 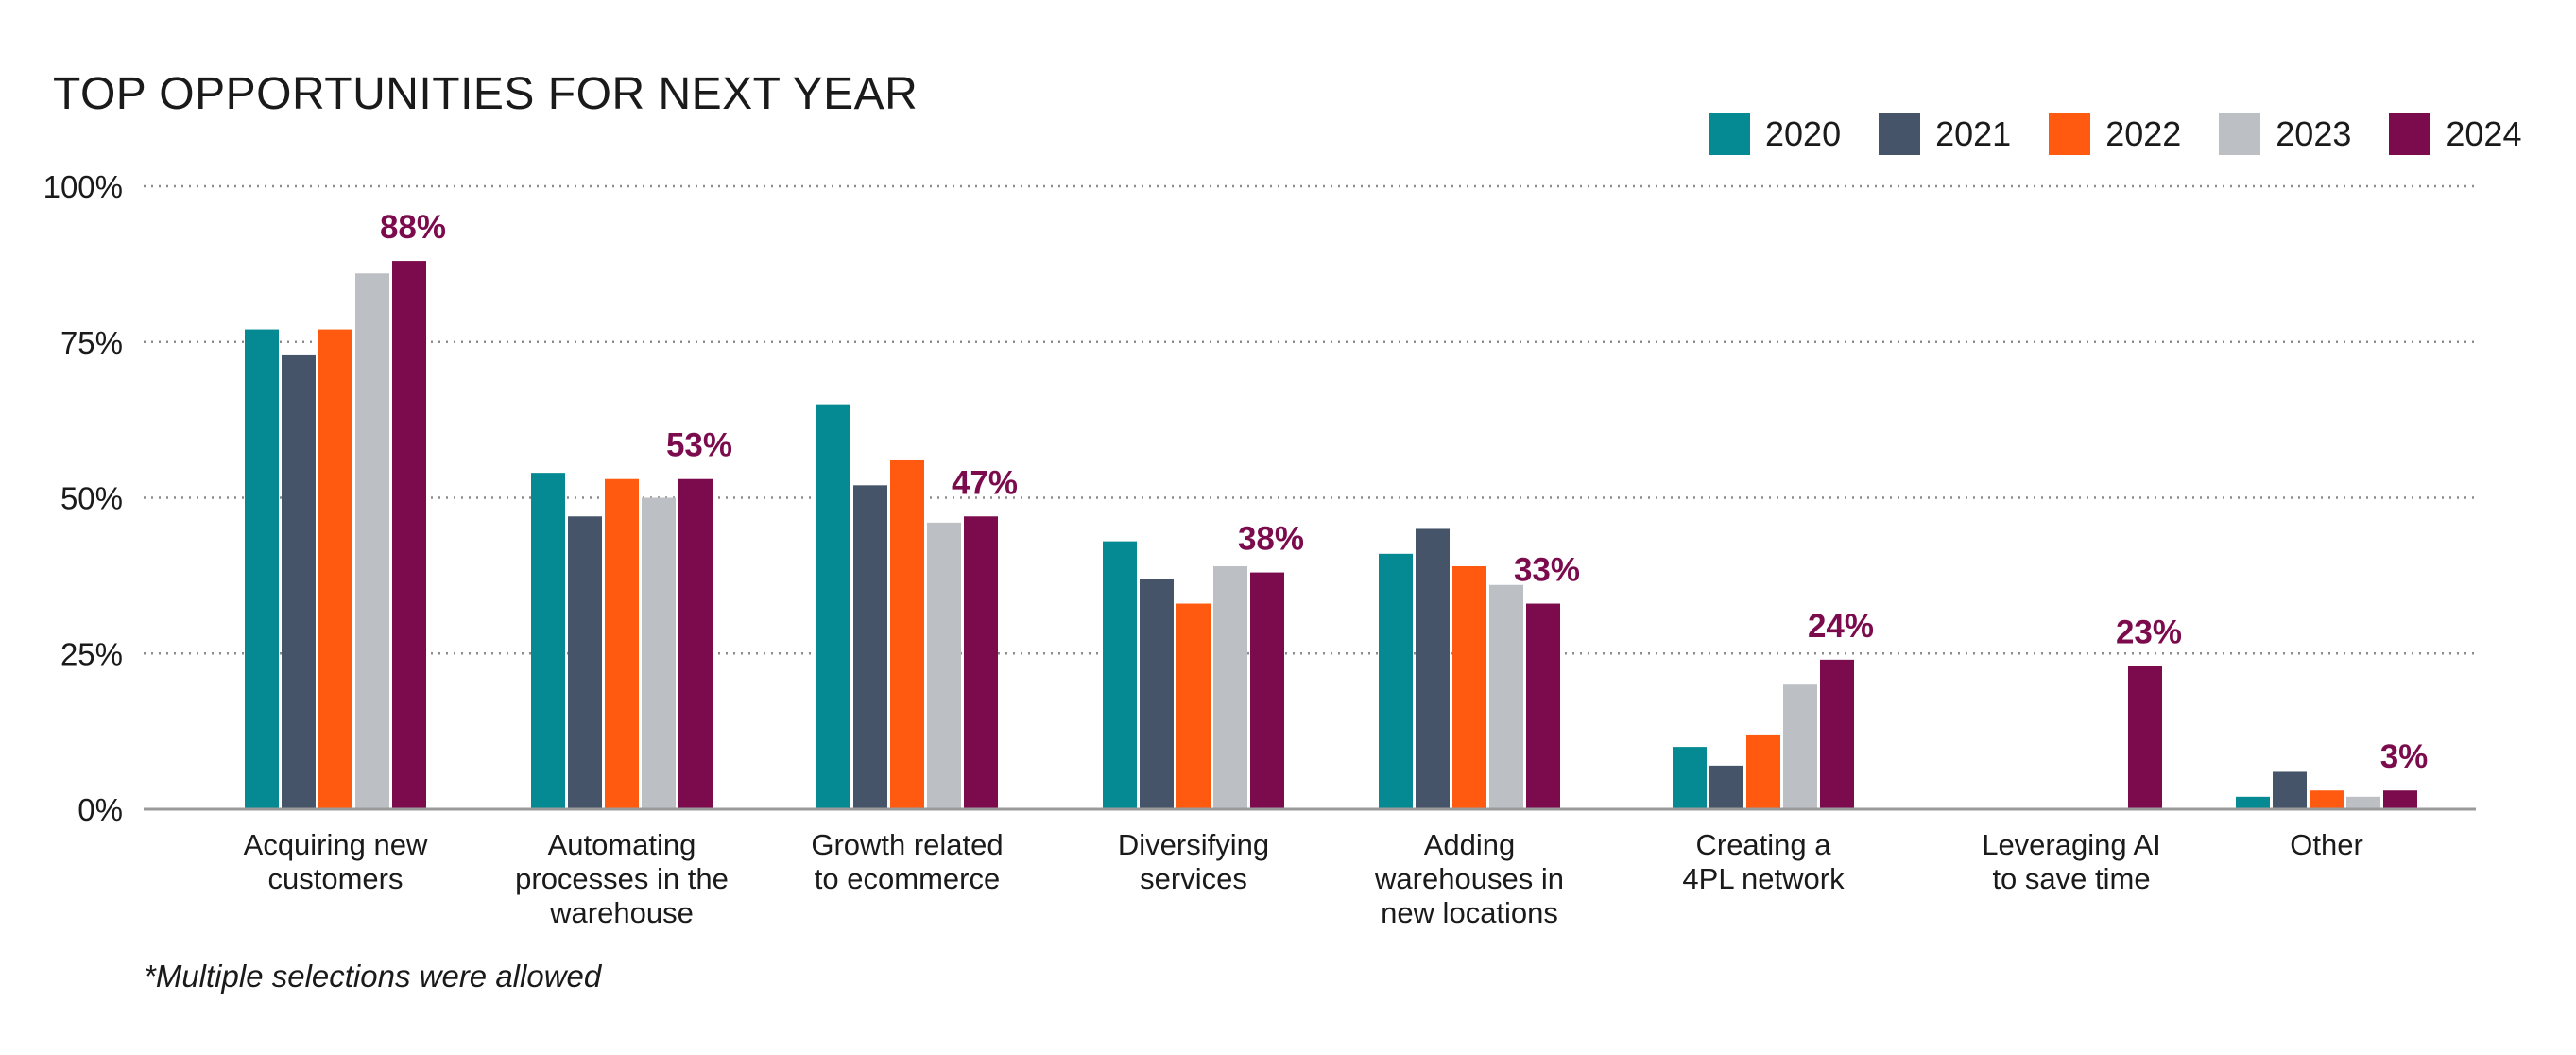 I want to click on x-tick-label: Creating a 4PL network, so click(x=1763, y=861).